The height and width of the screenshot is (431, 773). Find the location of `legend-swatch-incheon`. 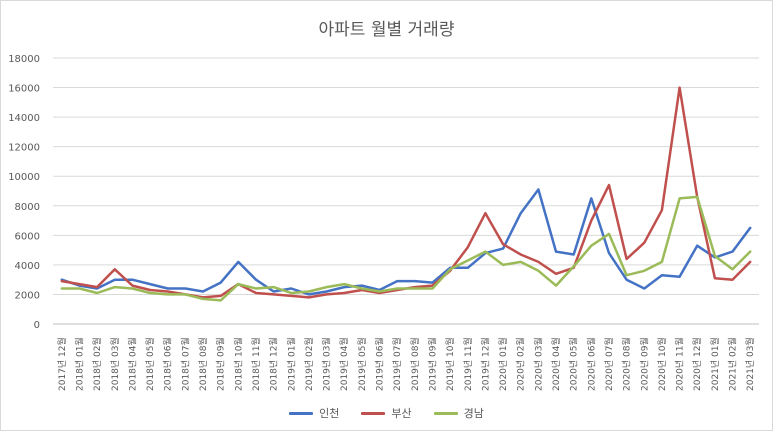

legend-swatch-incheon is located at coordinates (301, 413).